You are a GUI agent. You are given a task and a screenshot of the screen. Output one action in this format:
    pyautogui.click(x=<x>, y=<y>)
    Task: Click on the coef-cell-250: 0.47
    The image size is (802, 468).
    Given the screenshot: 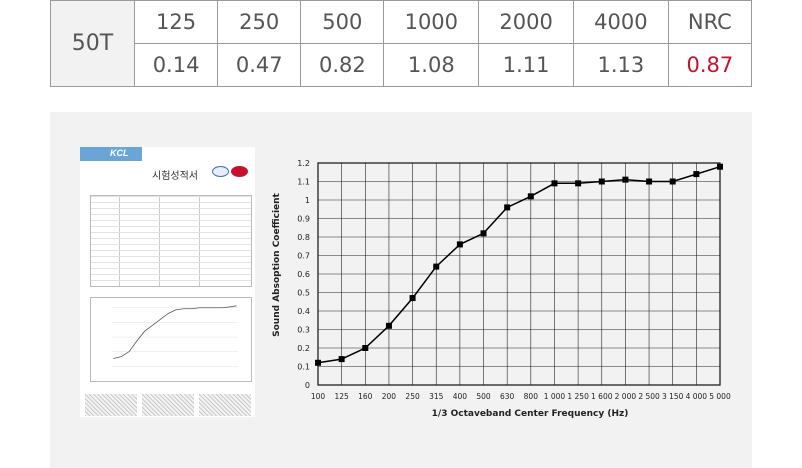 What is the action you would take?
    pyautogui.click(x=259, y=65)
    